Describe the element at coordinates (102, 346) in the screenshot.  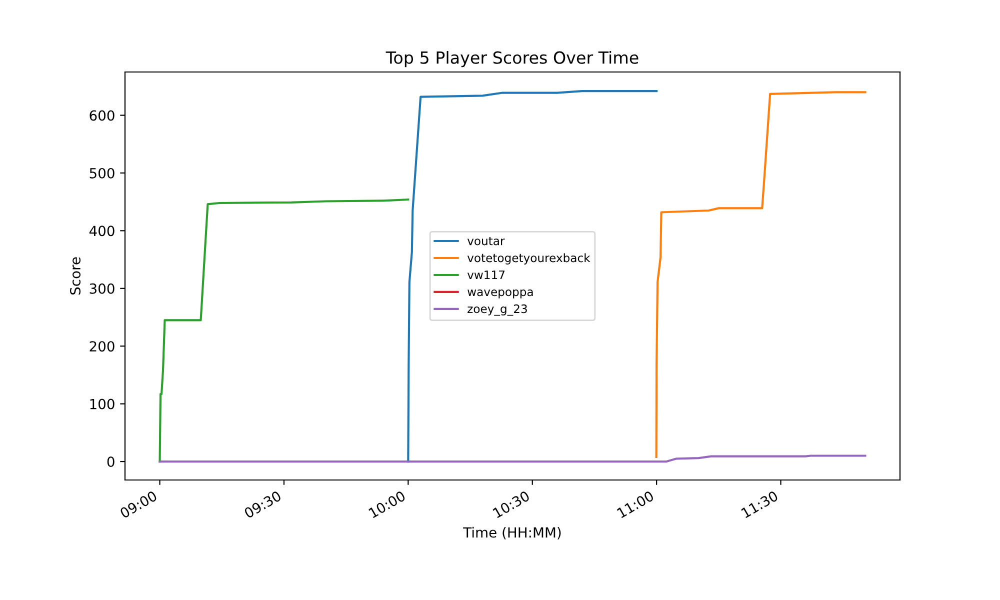
I see `y-tick-label: 200` at that location.